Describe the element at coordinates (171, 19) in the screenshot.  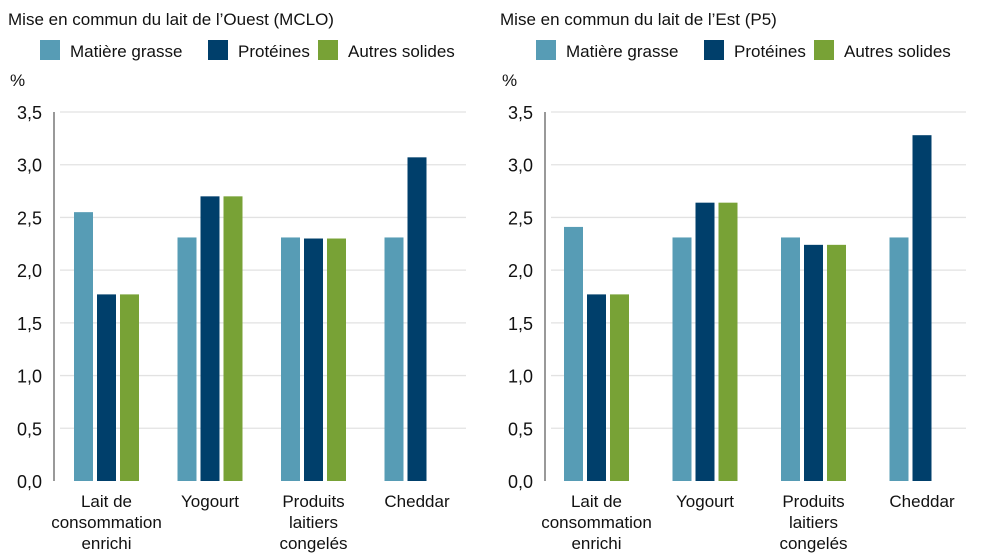
I see `chart-title: Mise en commun du lait de l’Ouest (MCLO)` at that location.